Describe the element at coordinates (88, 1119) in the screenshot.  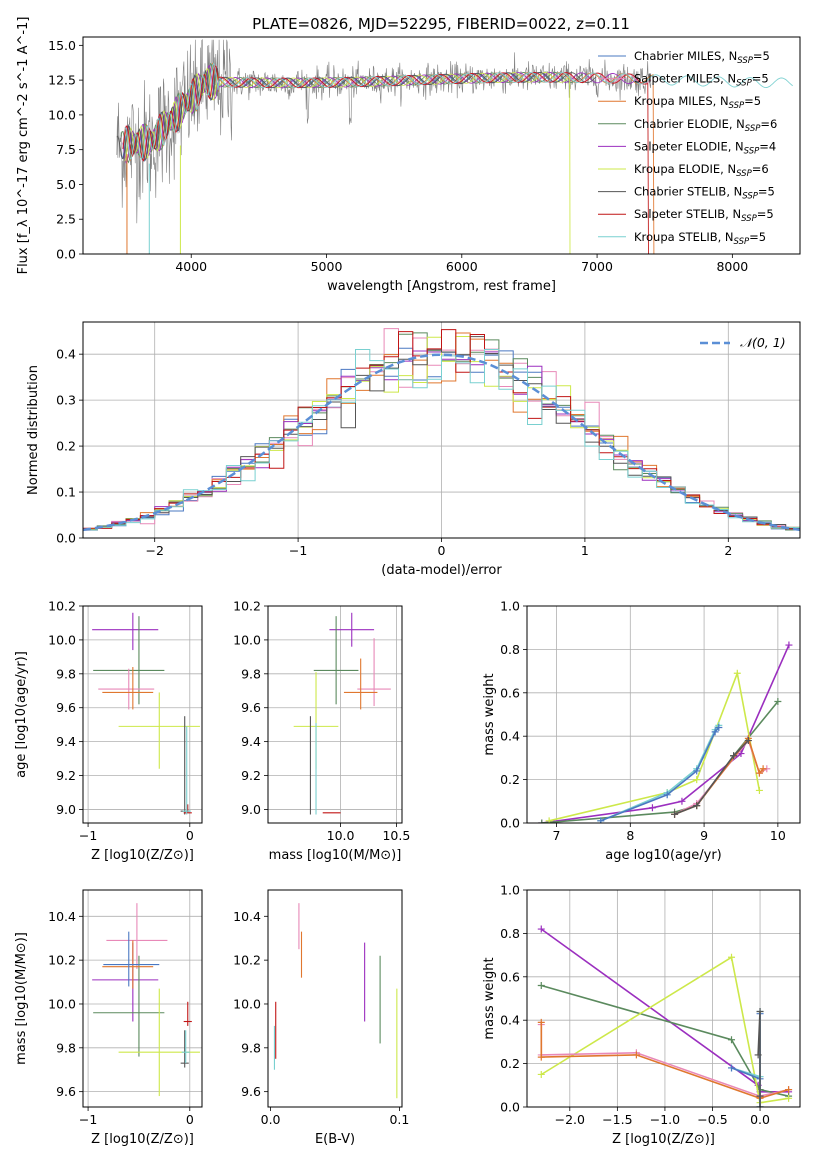
I see `x-tick-label: −1` at that location.